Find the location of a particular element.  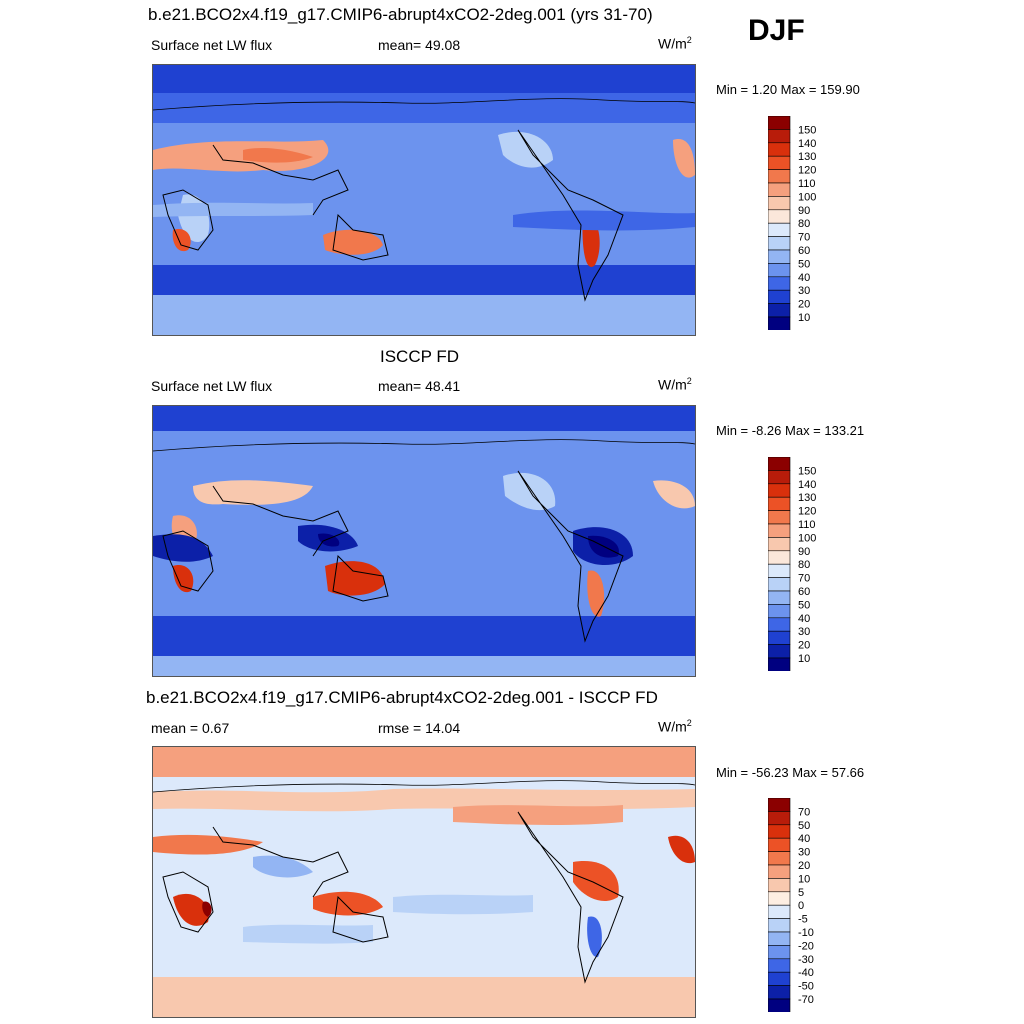

panel1-colorbar: 150 140 130 120 110 100 90 80 70 60 50 40 30 20 10 is located at coordinates (822, 225).